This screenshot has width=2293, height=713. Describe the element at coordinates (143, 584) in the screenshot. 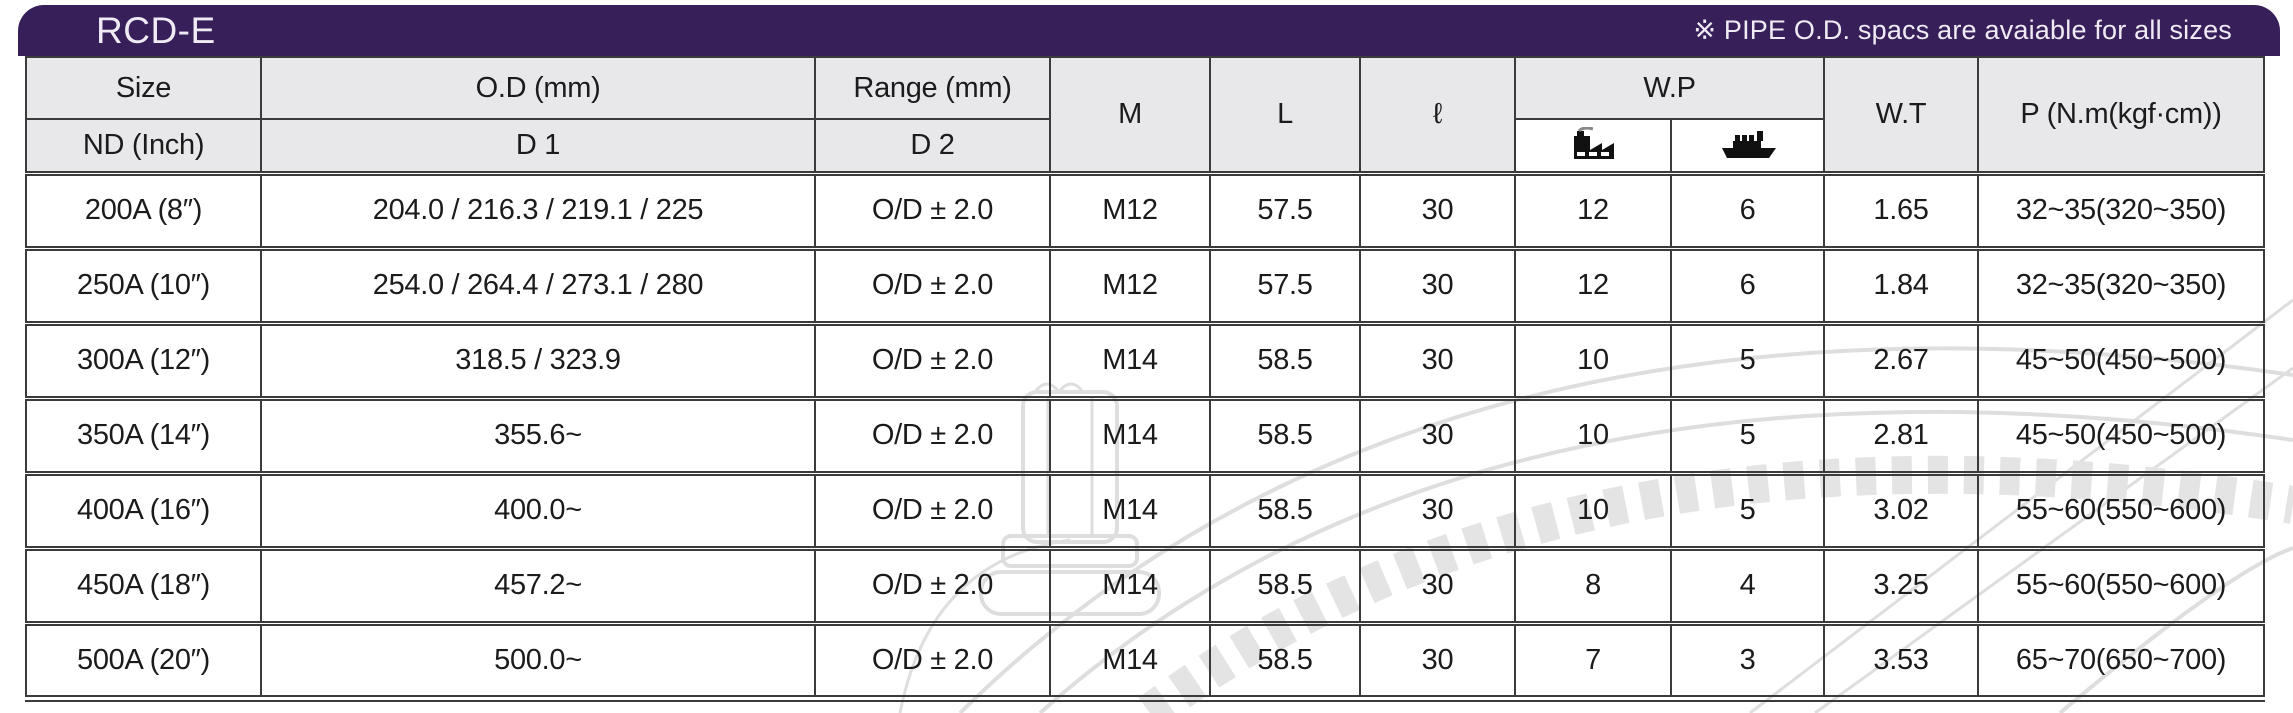

I see `cell-size: 450A (18″)` at that location.